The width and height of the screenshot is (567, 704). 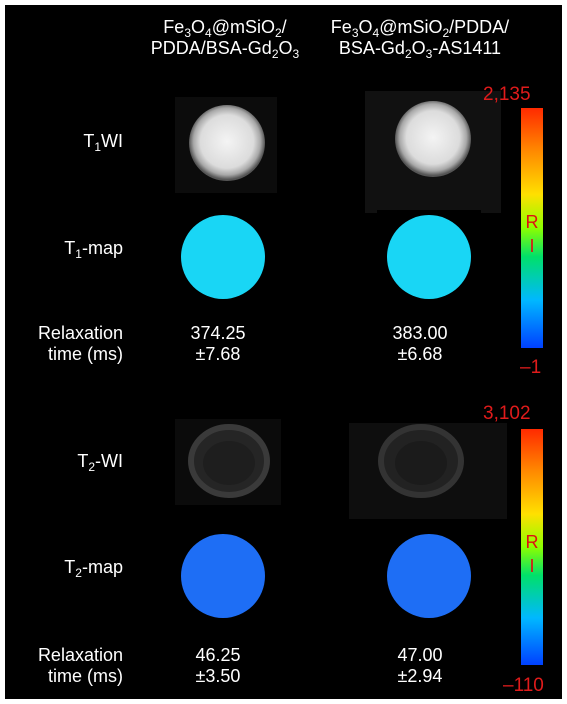 What do you see at coordinates (80, 343) in the screenshot?
I see `row-label-relaxation-t1: Relaxation time (ms)` at bounding box center [80, 343].